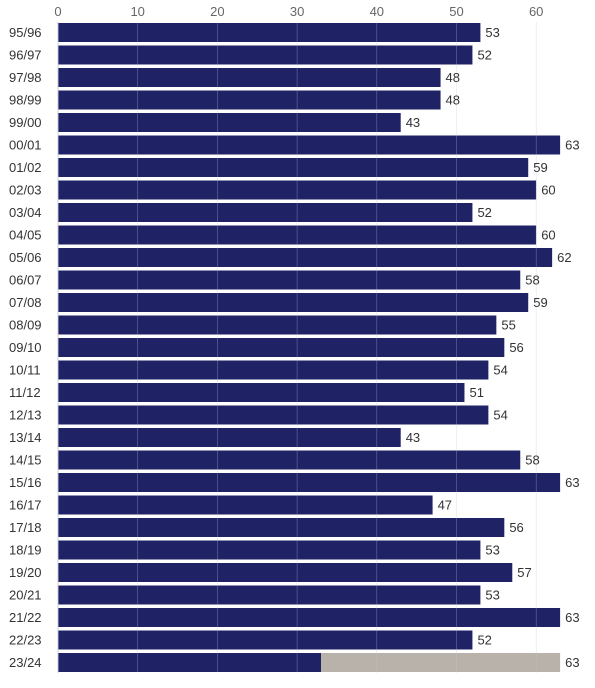  What do you see at coordinates (536, 11) in the screenshot?
I see `x-tick-label: 60` at bounding box center [536, 11].